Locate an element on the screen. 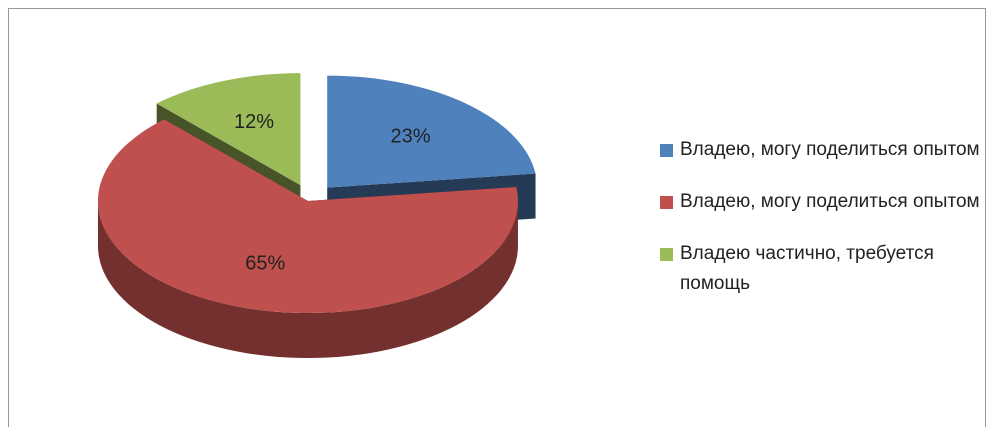  legend-item: Владею частично, требуется помощь is located at coordinates (820, 269).